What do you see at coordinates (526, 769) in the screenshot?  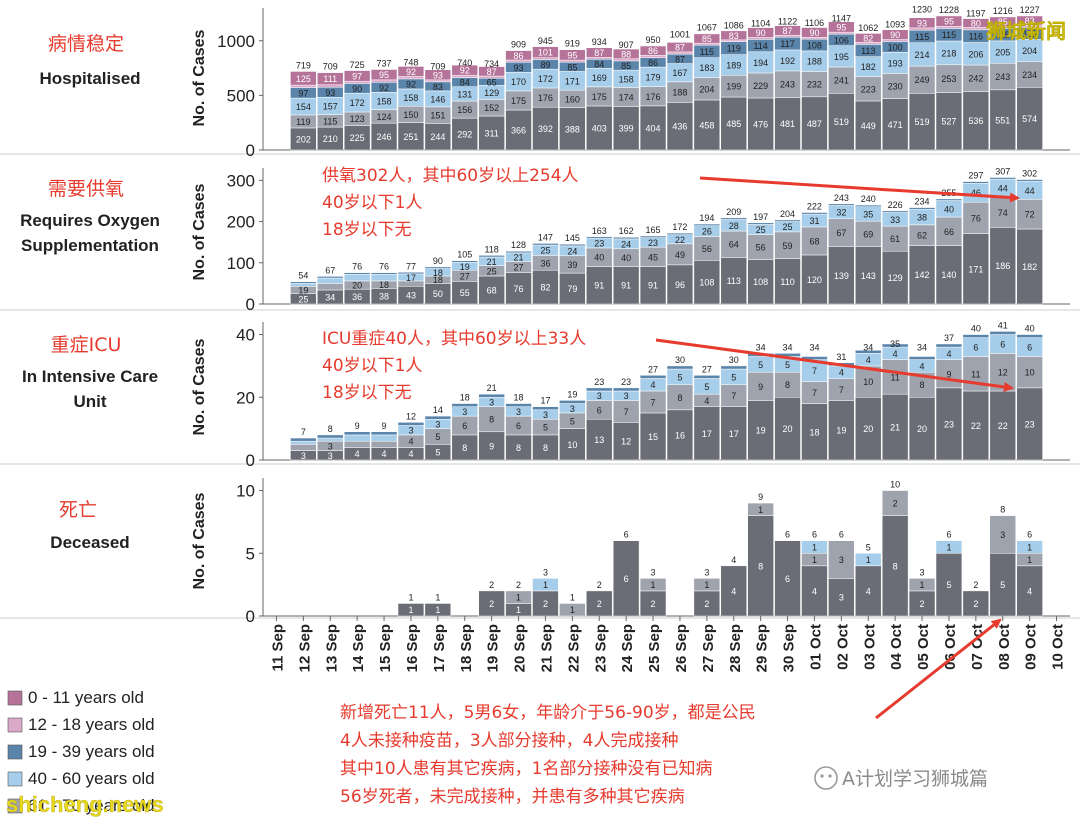 I see `death-note-line: 其中10人患有其它疾病，1名部分接种没有已知病` at bounding box center [526, 769].